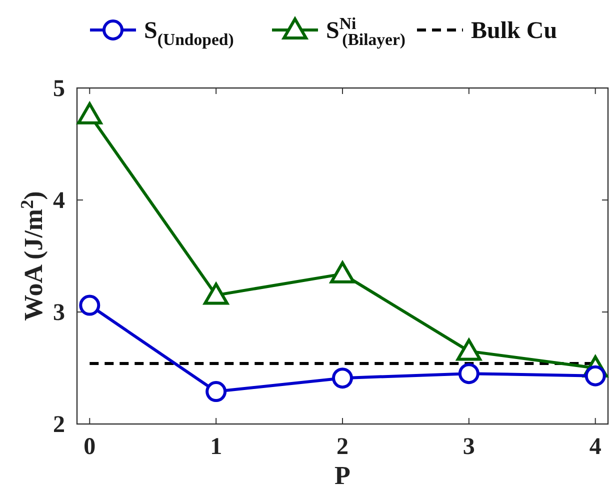 This screenshot has width=611, height=496. Describe the element at coordinates (90, 447) in the screenshot. I see `x-tick-label: 0` at that location.